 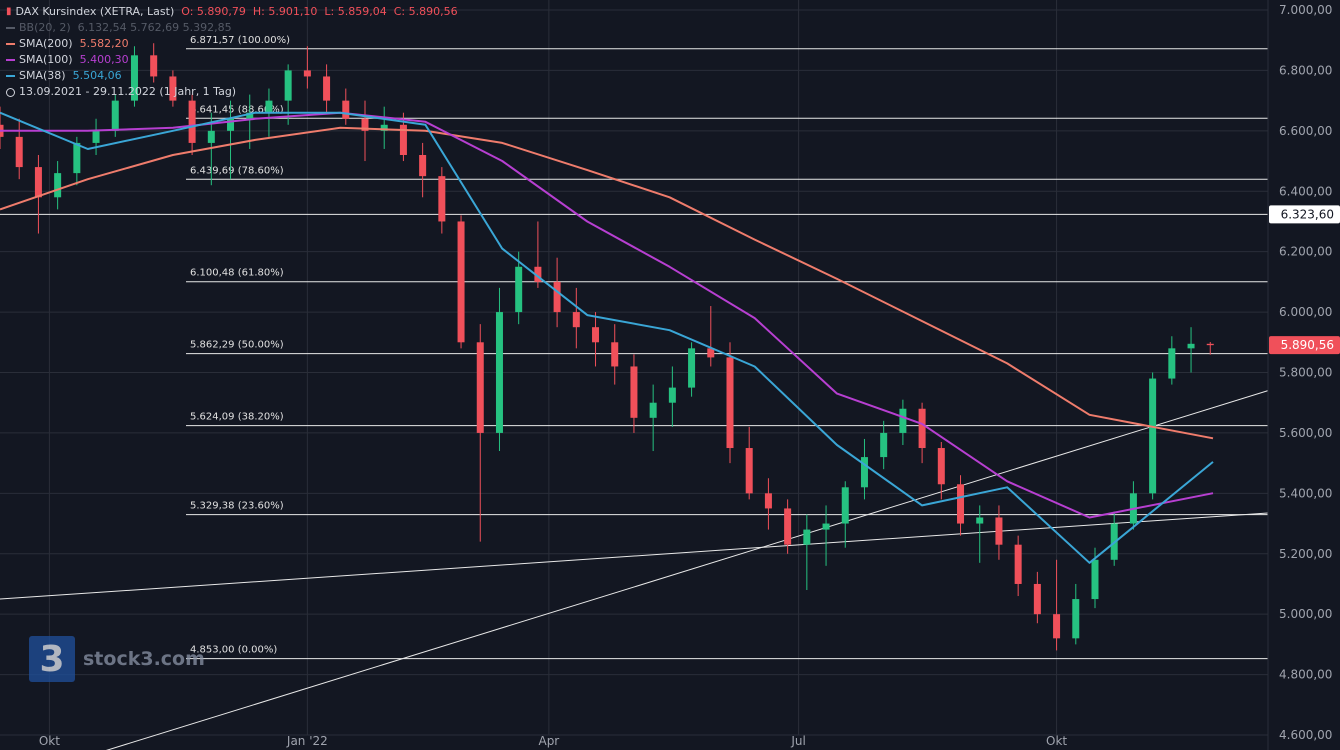 What do you see at coordinates (1305, 191) in the screenshot?
I see `y-tick-label: 6.400,00` at bounding box center [1305, 191].